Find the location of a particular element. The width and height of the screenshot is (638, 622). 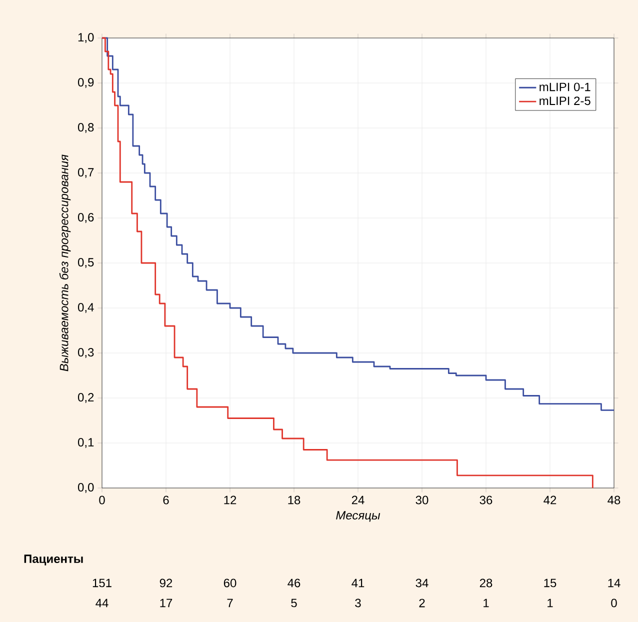

text: 5 is located at coordinates (294, 603).